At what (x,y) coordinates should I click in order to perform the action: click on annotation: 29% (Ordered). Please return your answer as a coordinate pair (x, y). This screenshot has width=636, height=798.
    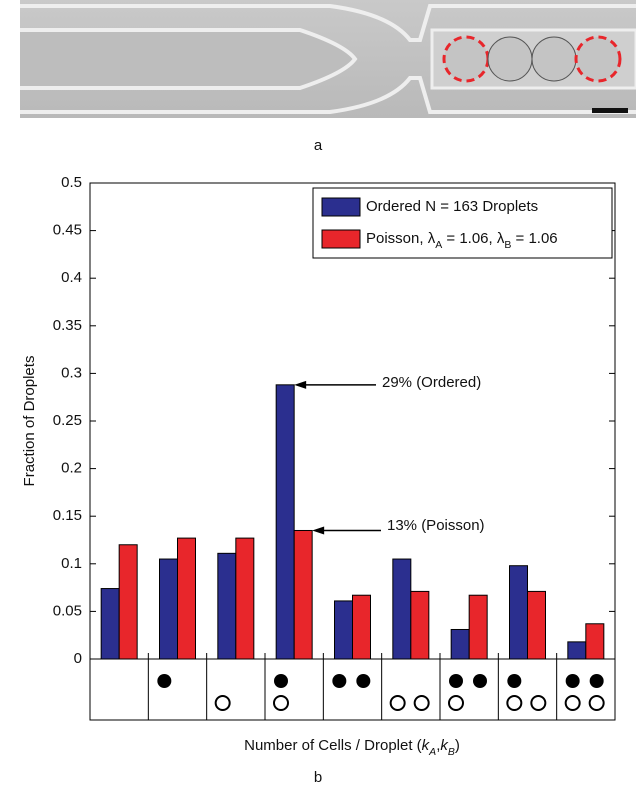
    Looking at the image, I should click on (431, 382).